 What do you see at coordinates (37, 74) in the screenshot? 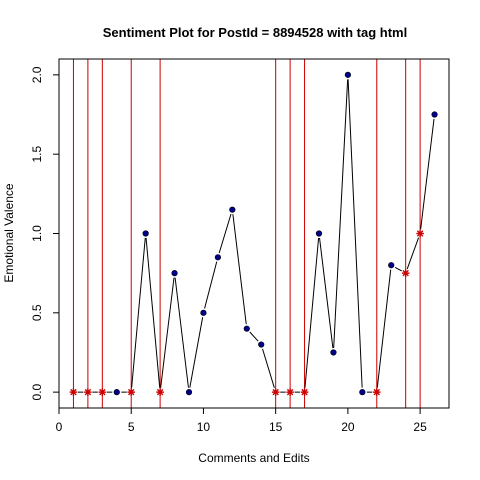
I see `y-tick-label-2: 2.0` at bounding box center [37, 74].